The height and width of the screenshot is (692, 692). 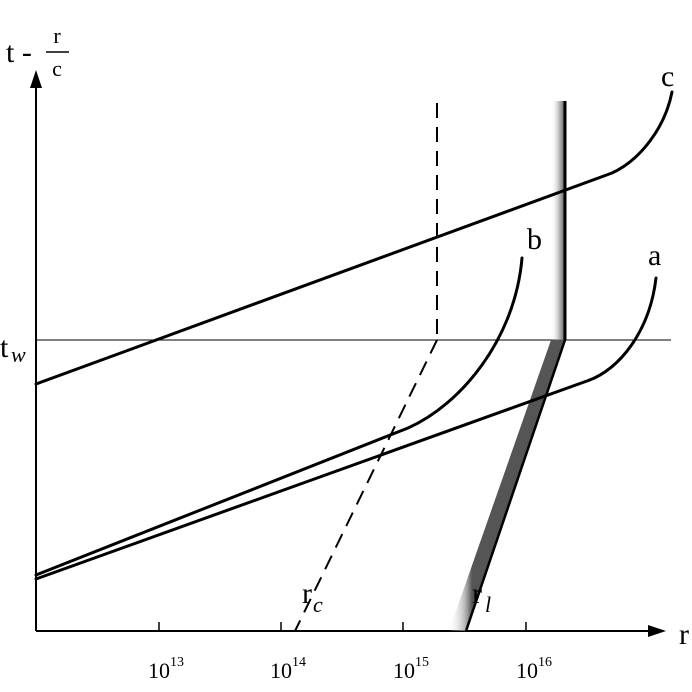 I want to click on rc-line-diagonal, so click(x=366, y=485).